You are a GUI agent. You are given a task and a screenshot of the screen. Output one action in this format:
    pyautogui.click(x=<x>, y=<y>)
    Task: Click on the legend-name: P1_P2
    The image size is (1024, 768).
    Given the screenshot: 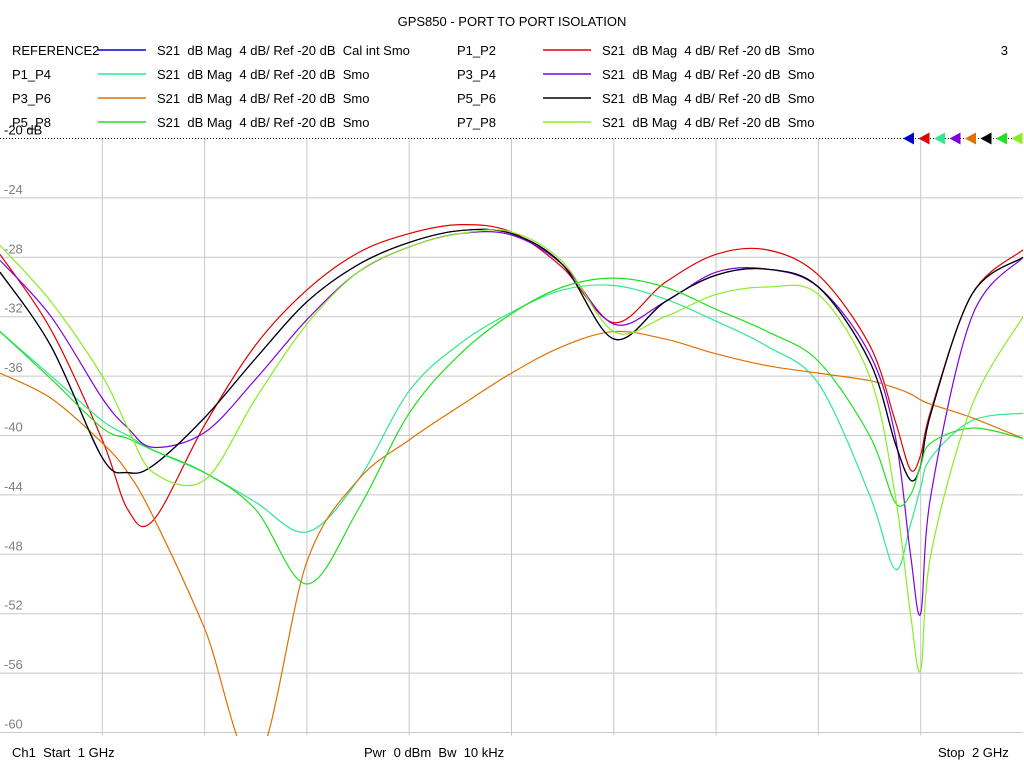 What is the action you would take?
    pyautogui.click(x=476, y=50)
    